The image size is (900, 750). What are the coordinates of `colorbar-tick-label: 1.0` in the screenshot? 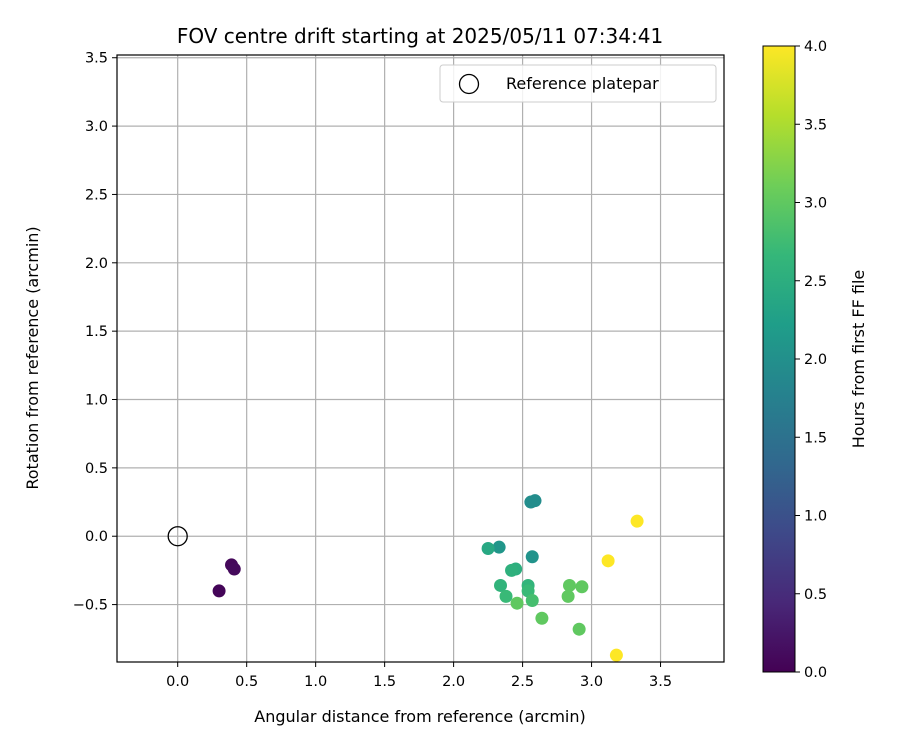 It's located at (815, 517).